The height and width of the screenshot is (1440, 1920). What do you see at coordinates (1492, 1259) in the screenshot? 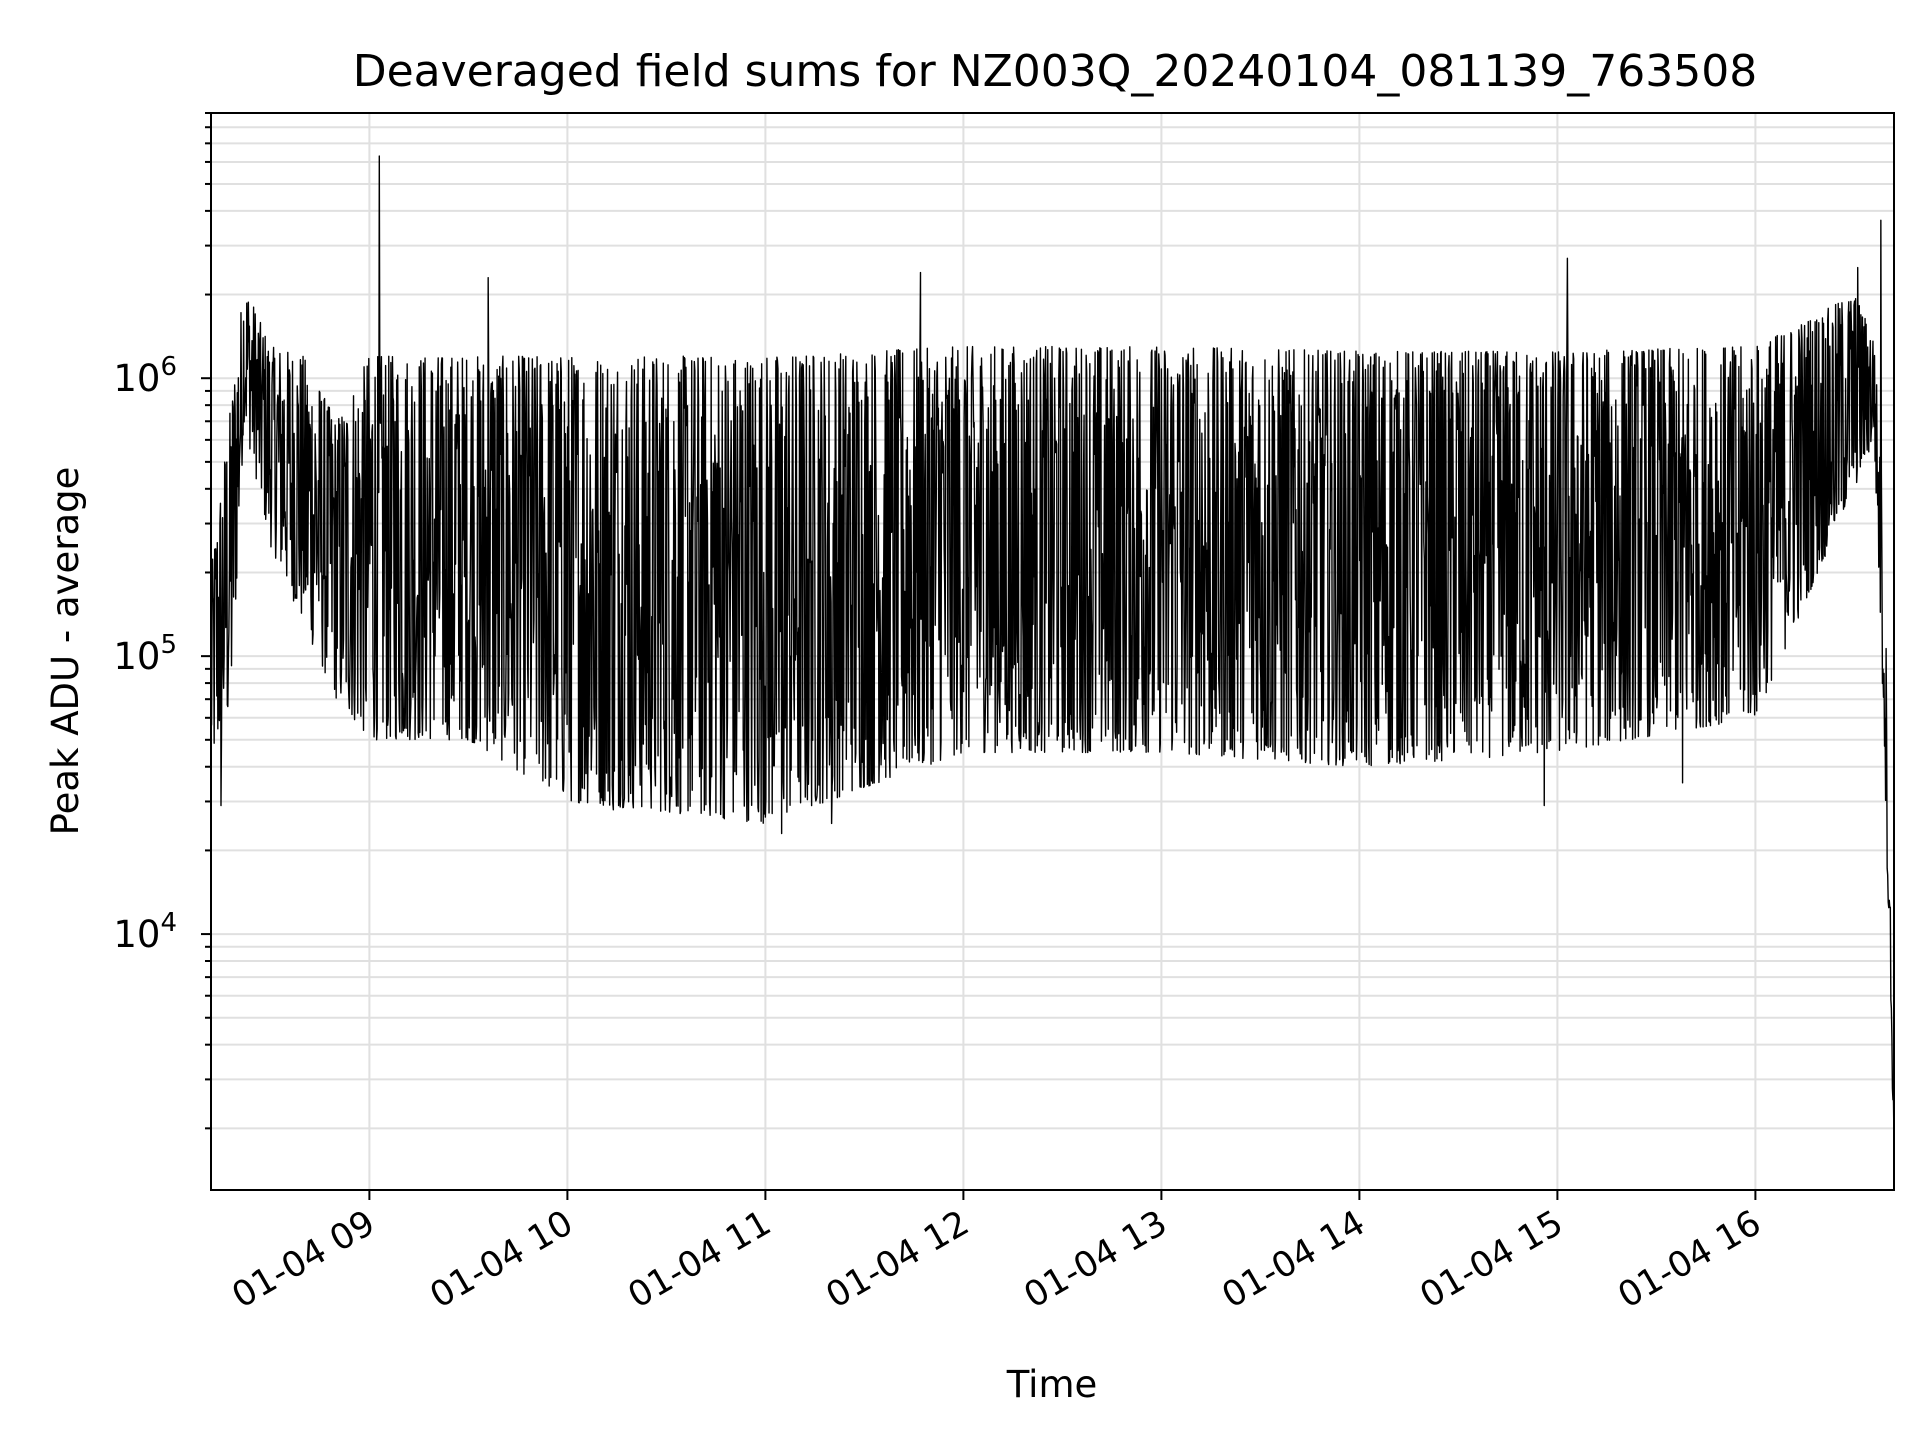
I see `x-tick-label: 01-04 15` at bounding box center [1492, 1259].